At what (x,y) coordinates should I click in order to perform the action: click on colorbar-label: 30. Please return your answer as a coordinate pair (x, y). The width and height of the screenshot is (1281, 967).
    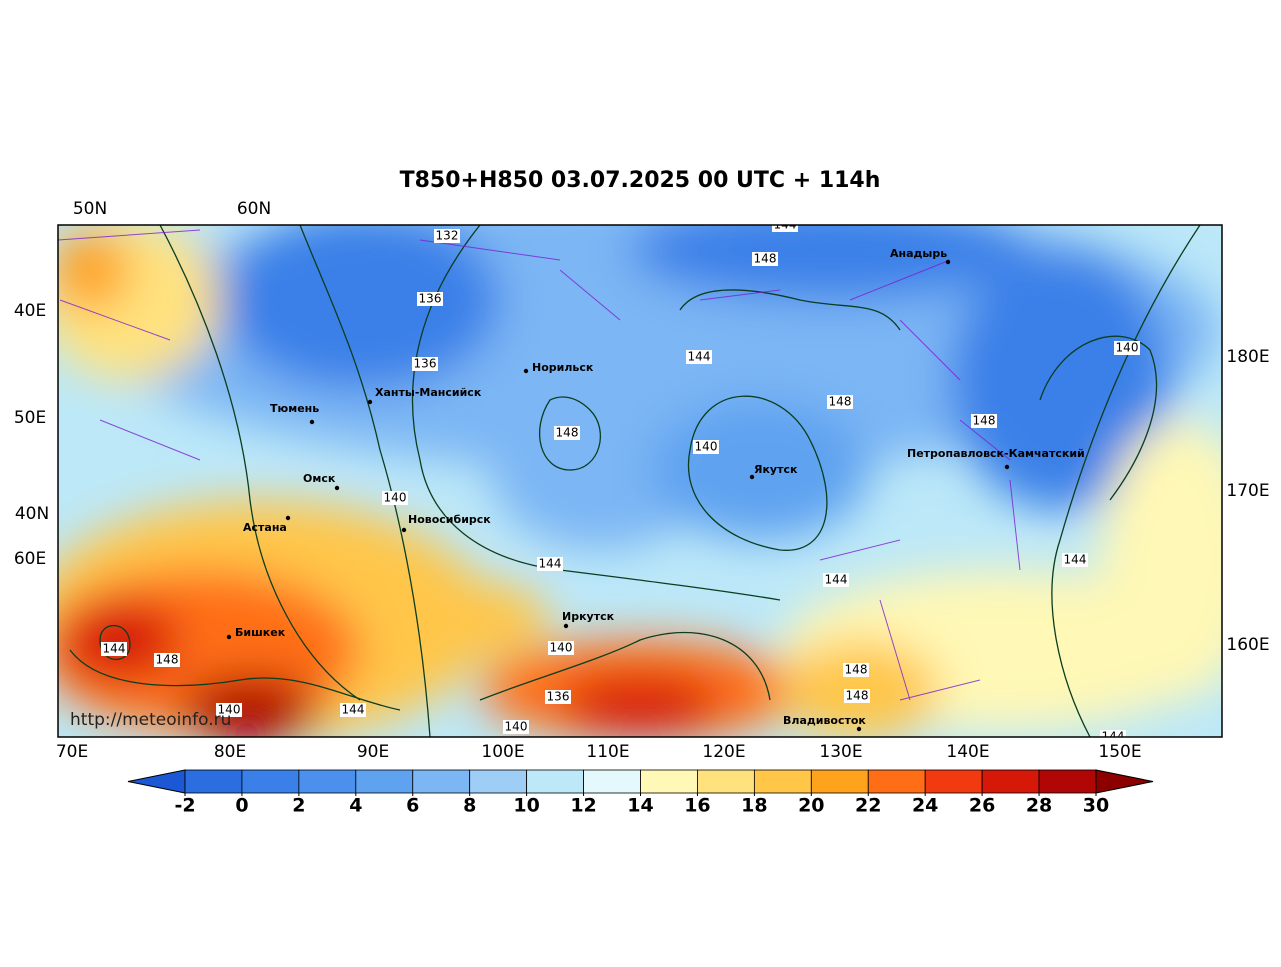
    Looking at the image, I should click on (1096, 806).